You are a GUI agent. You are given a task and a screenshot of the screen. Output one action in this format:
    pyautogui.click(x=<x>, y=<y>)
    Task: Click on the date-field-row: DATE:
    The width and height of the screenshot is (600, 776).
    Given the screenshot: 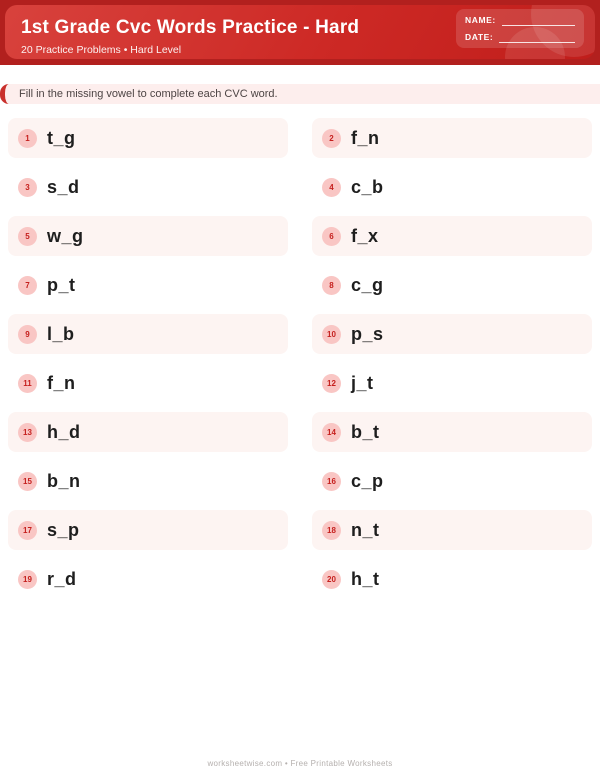 What is the action you would take?
    pyautogui.click(x=520, y=37)
    